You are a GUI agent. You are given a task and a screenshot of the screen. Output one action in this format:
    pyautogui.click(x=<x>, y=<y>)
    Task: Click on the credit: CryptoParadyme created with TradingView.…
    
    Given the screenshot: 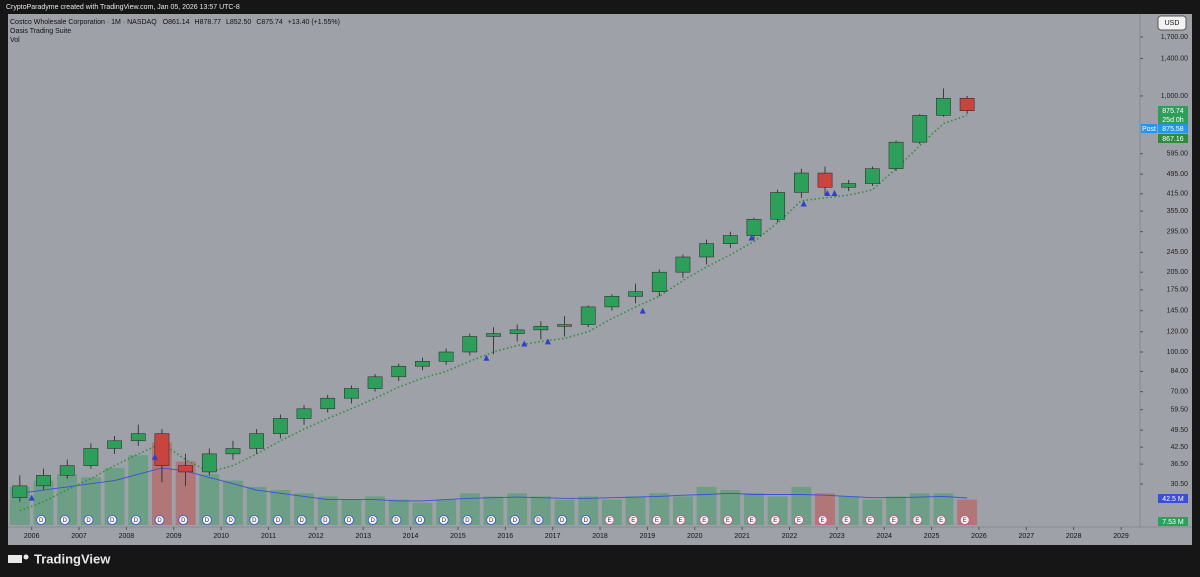 What is the action you would take?
    pyautogui.click(x=123, y=7)
    